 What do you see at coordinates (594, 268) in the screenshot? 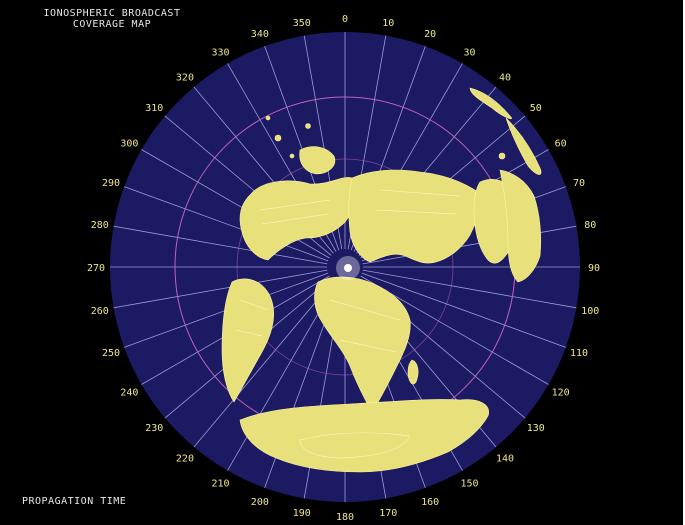
I see `azimuth-label-90: 90` at bounding box center [594, 268].